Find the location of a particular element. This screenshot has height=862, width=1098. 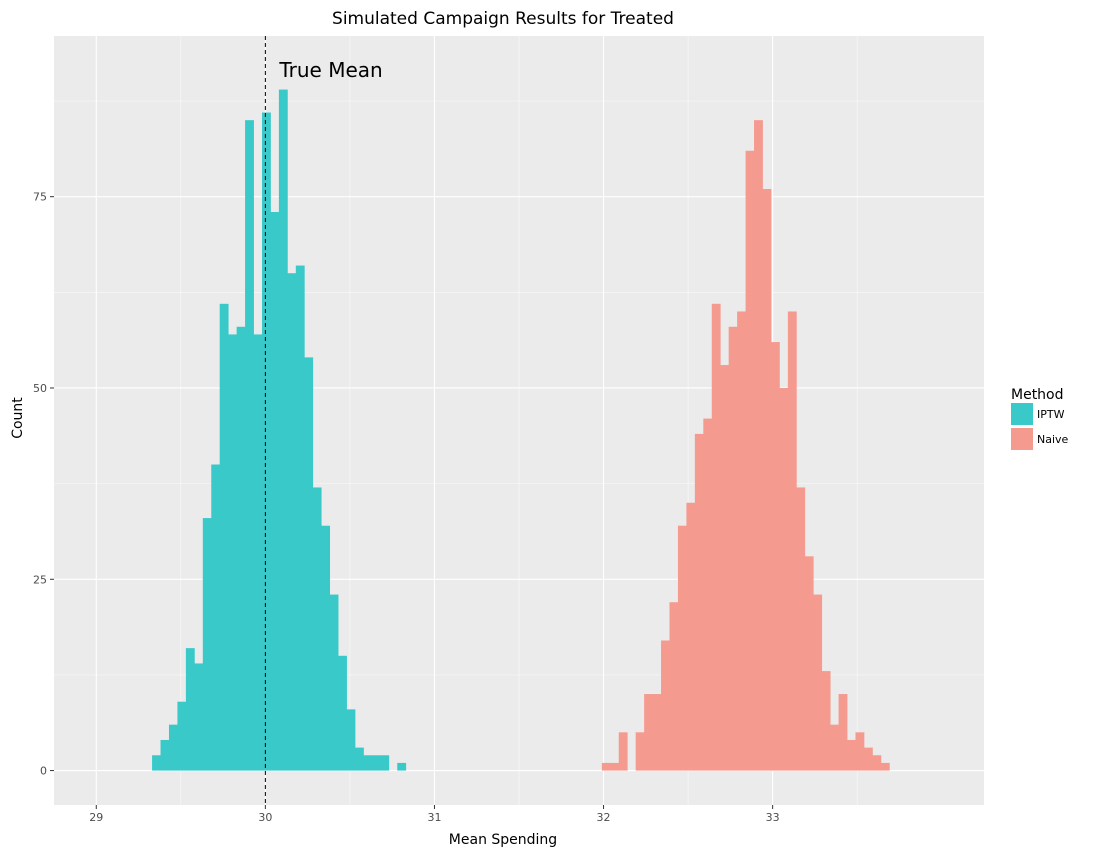

legend: Method IPTW Naive is located at coordinates (1040, 418).